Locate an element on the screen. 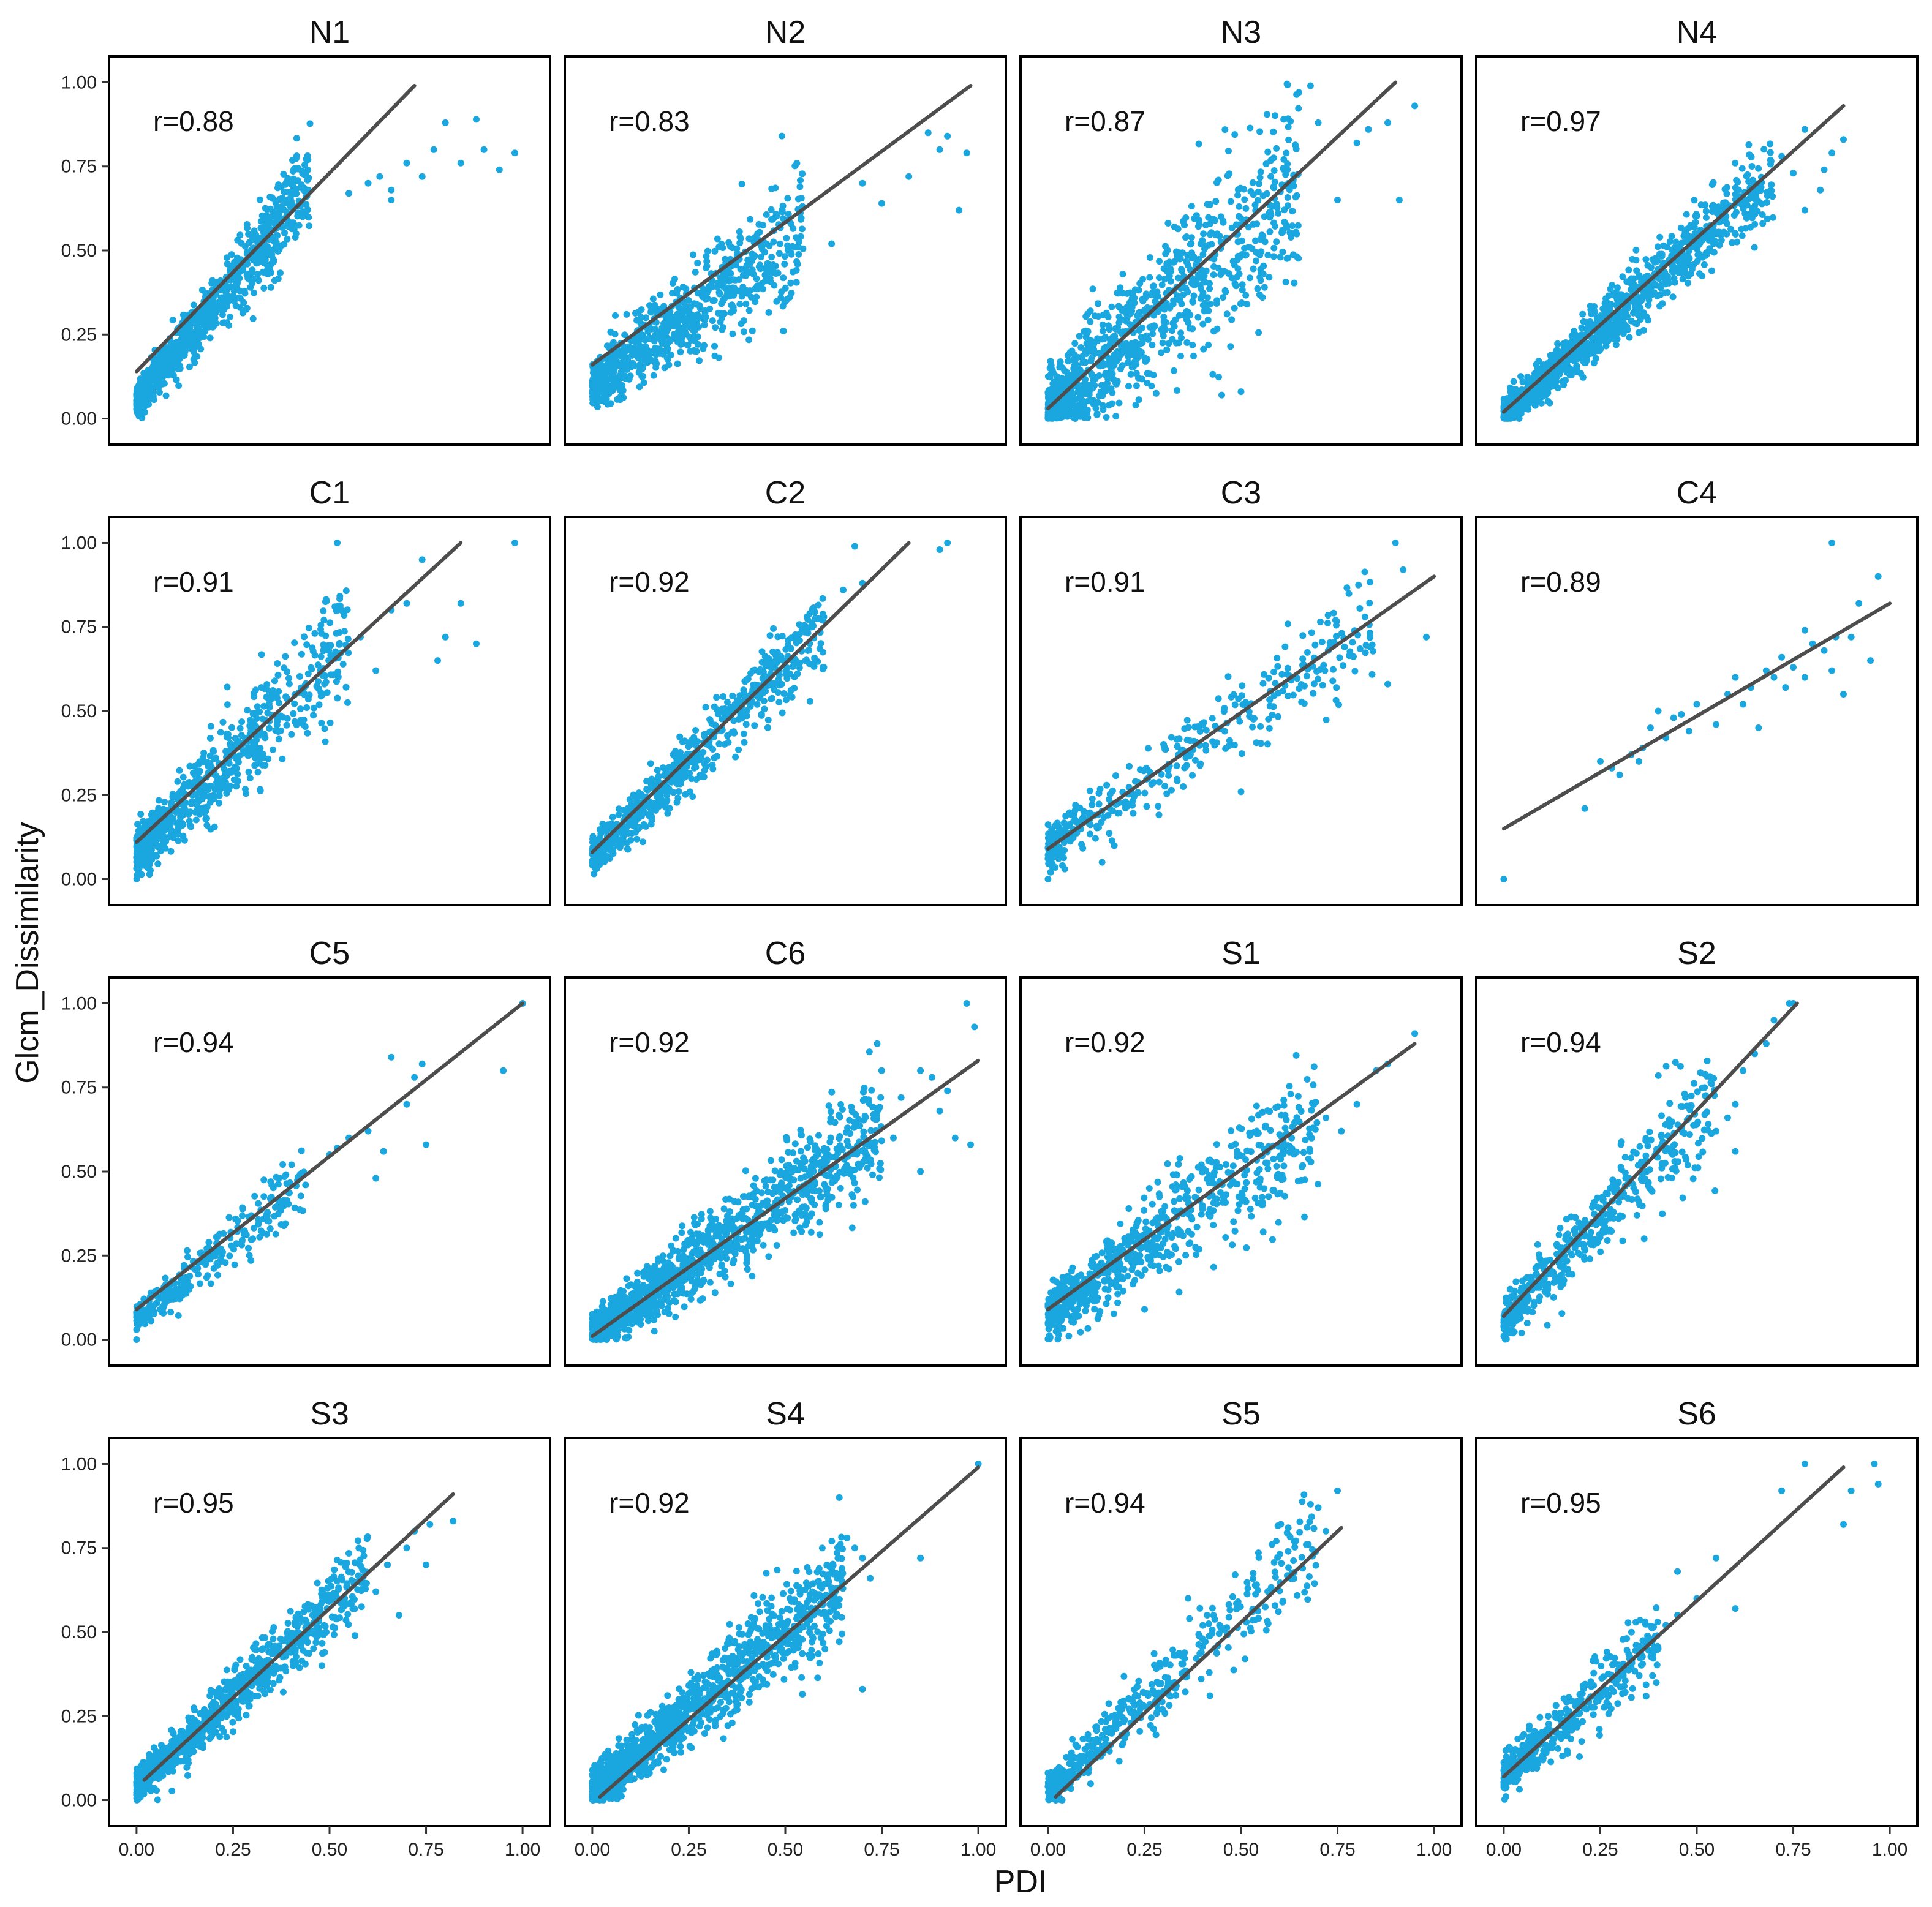 The image size is (1932, 1907). panel-n3: N3r=0.87 is located at coordinates (1241, 230).